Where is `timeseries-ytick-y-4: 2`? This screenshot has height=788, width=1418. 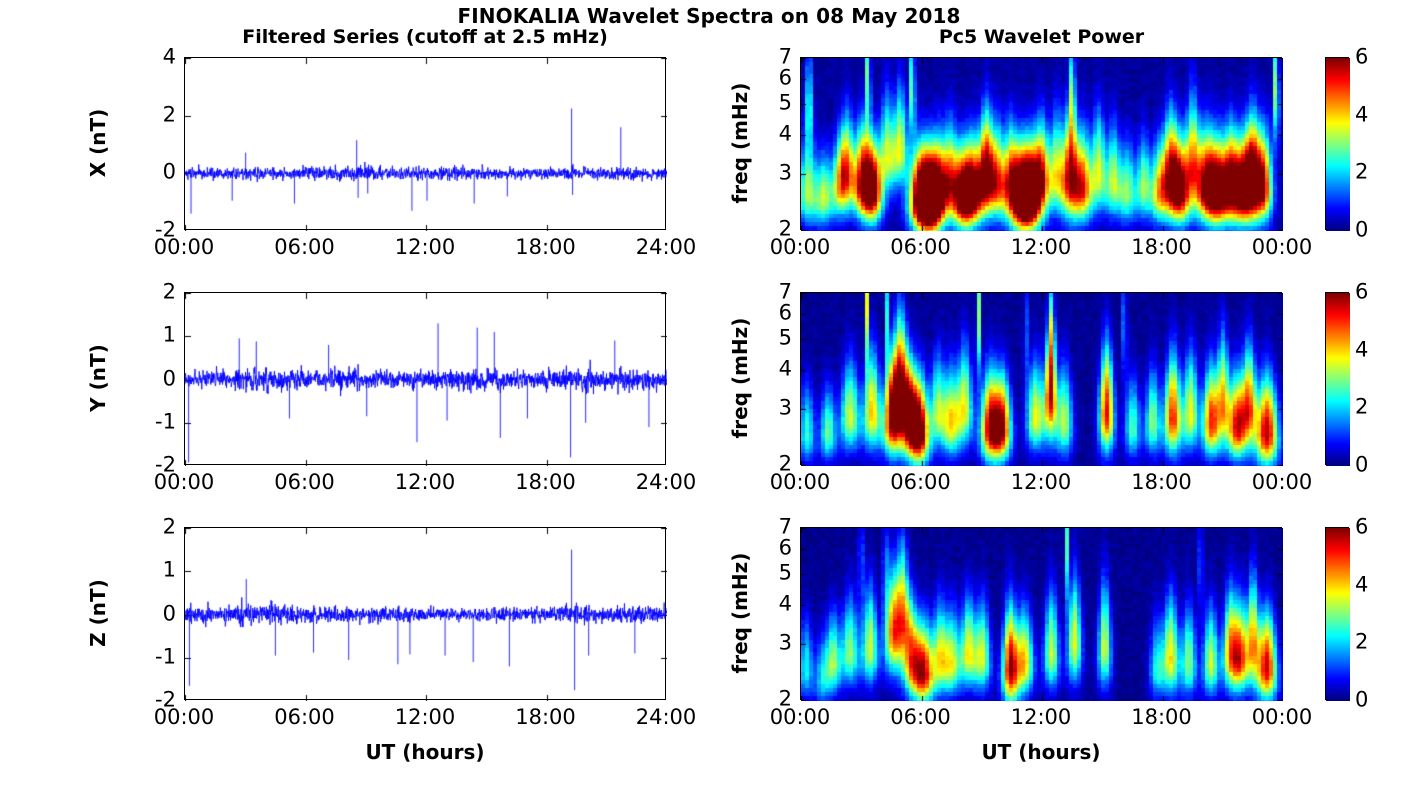 timeseries-ytick-y-4: 2 is located at coordinates (169, 291).